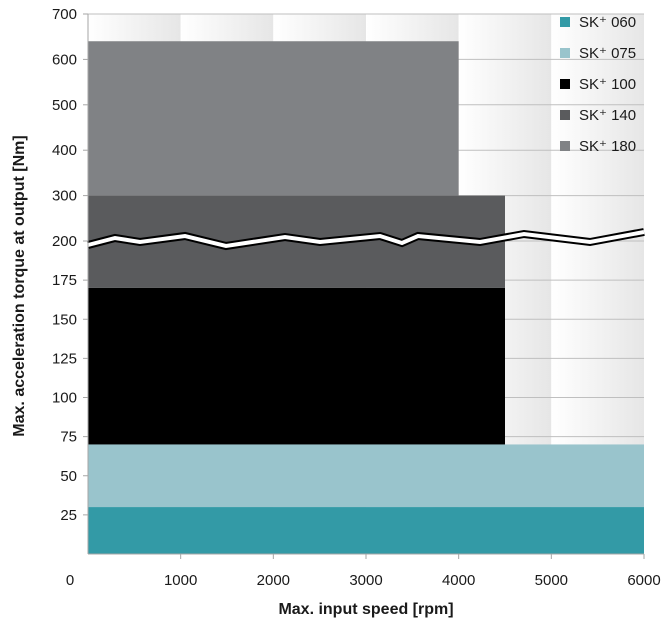 Image resolution: width=662 pixels, height=631 pixels. What do you see at coordinates (64, 398) in the screenshot?
I see `y-tick-label: 100` at bounding box center [64, 398].